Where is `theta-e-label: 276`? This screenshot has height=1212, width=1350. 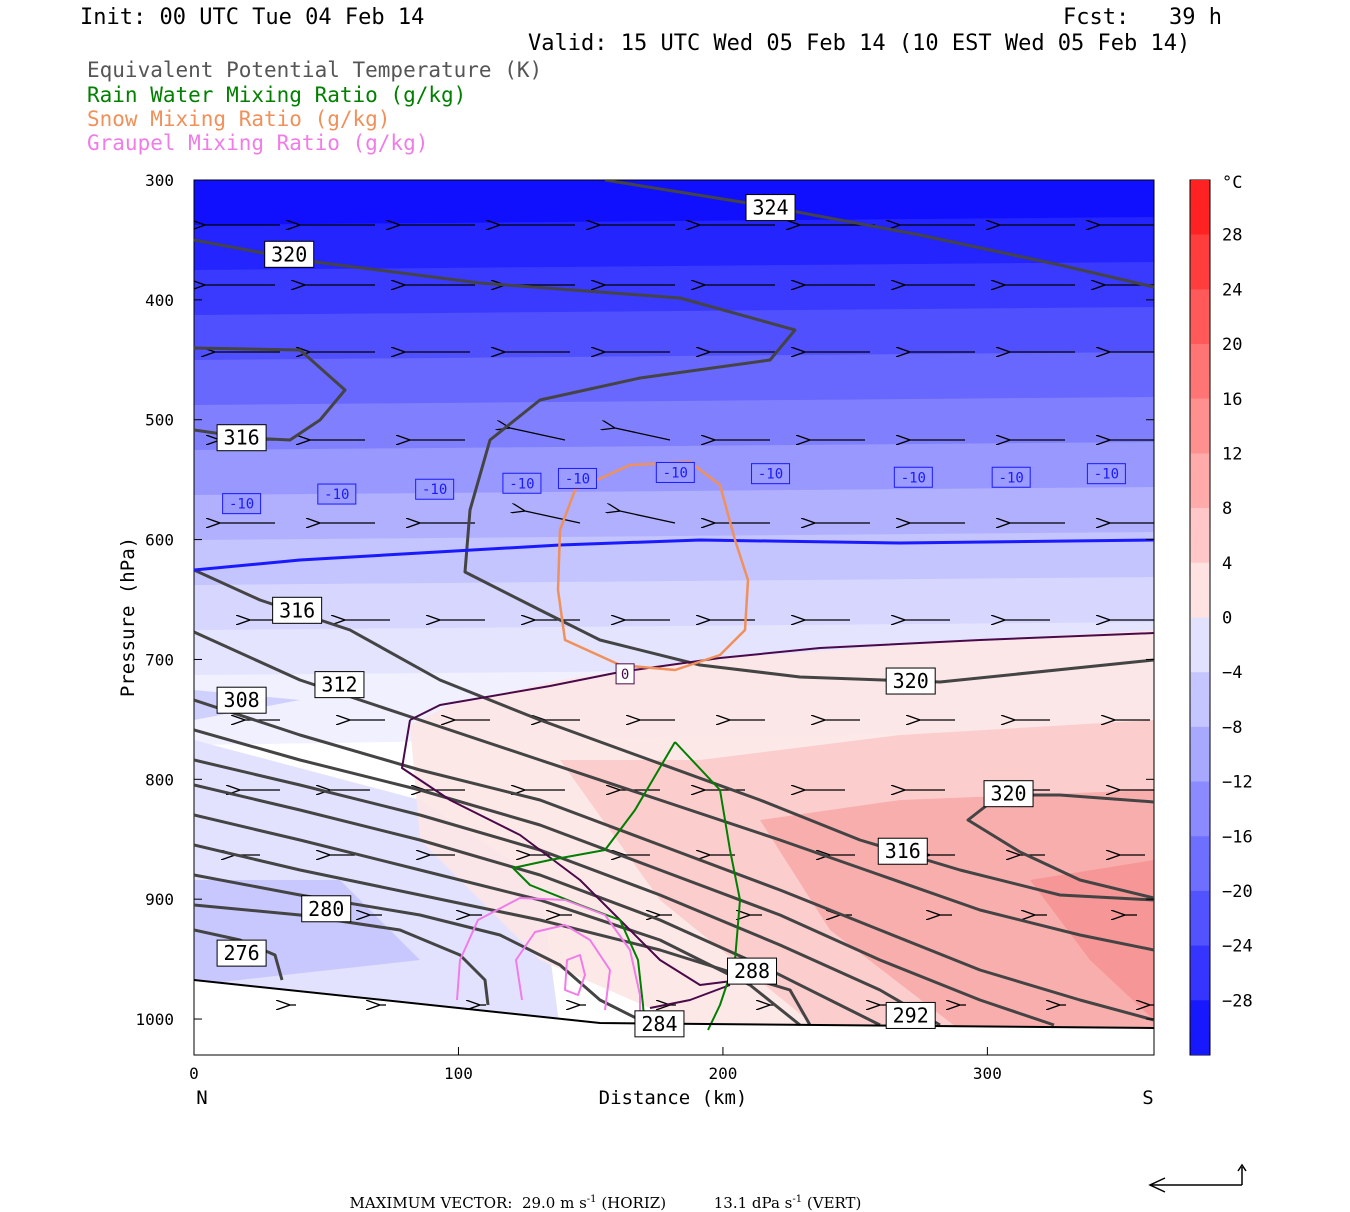
theta-e-label: 276 is located at coordinates (242, 953).